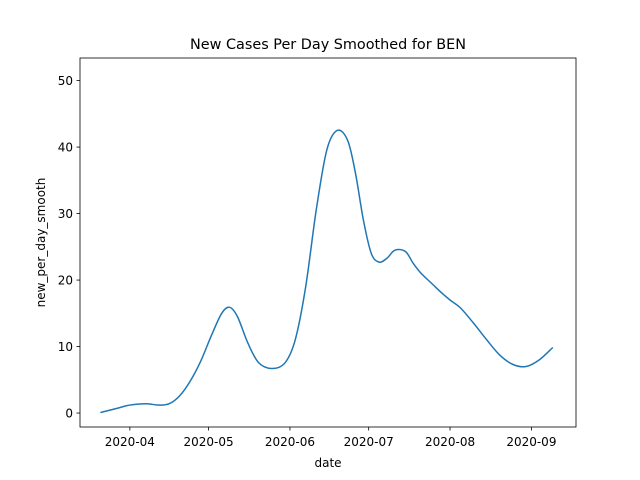 The height and width of the screenshot is (480, 640). I want to click on x-tick-label: 2020-04, so click(130, 442).